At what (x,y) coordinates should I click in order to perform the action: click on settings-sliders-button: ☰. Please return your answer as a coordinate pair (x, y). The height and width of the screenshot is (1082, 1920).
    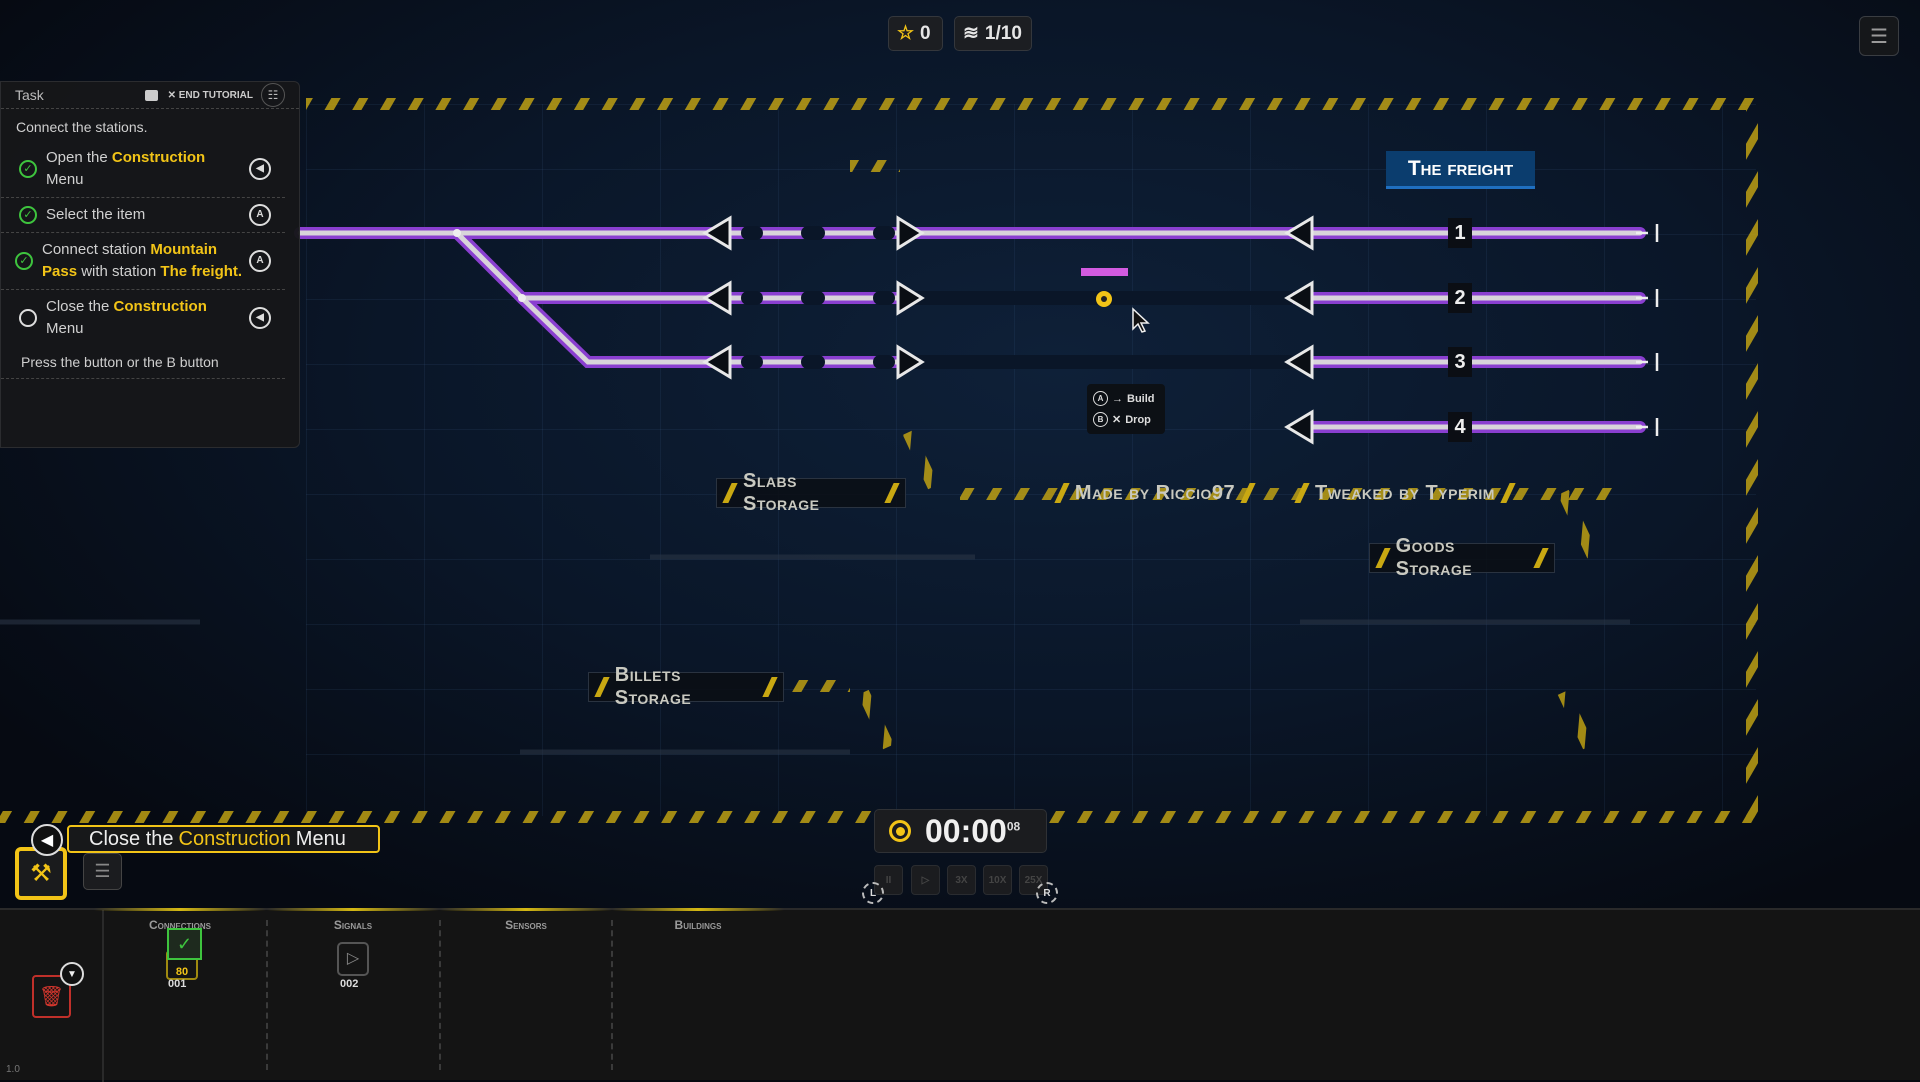
    Looking at the image, I should click on (102, 871).